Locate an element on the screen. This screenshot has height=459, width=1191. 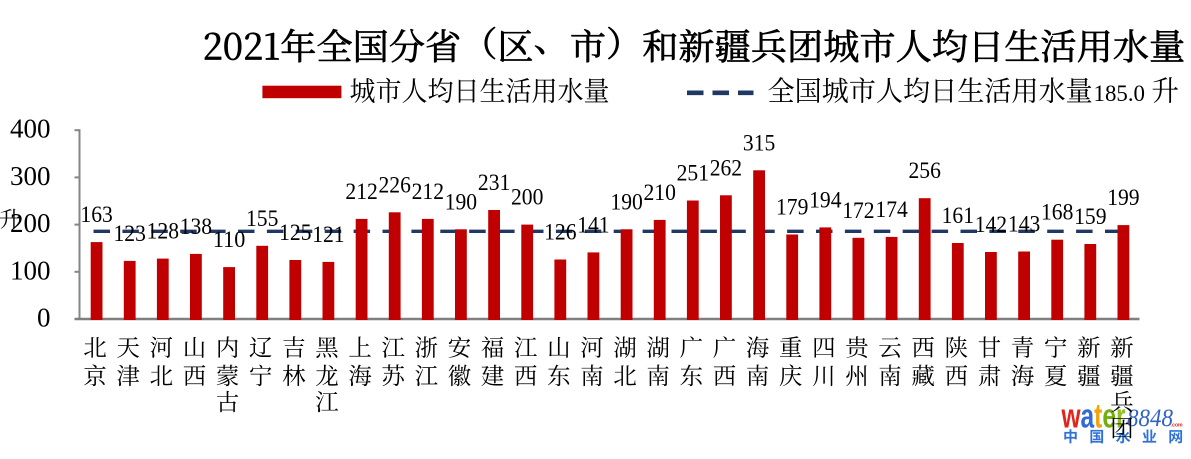
svg-text: 143 is located at coordinates (1024, 224).